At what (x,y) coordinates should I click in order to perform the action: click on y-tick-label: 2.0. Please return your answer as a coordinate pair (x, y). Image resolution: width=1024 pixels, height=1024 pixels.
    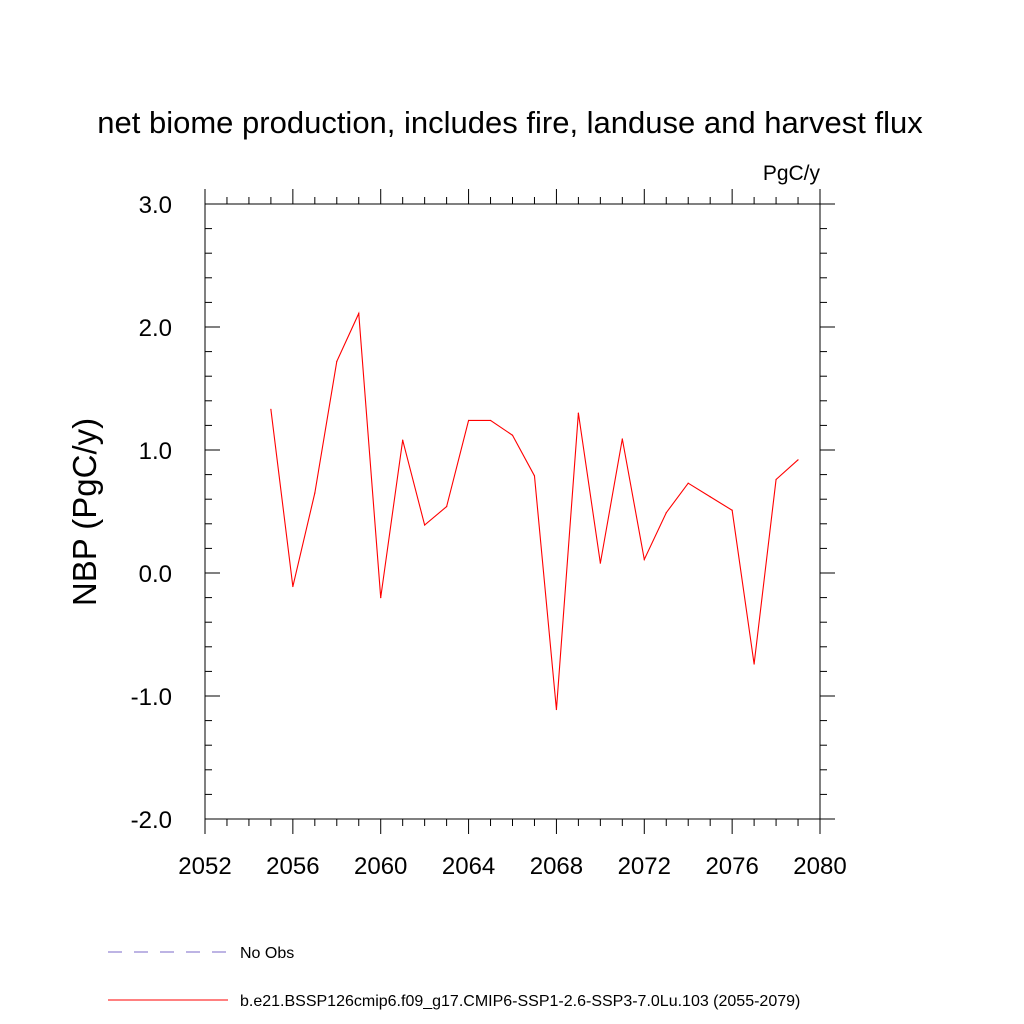
    Looking at the image, I should click on (155, 328).